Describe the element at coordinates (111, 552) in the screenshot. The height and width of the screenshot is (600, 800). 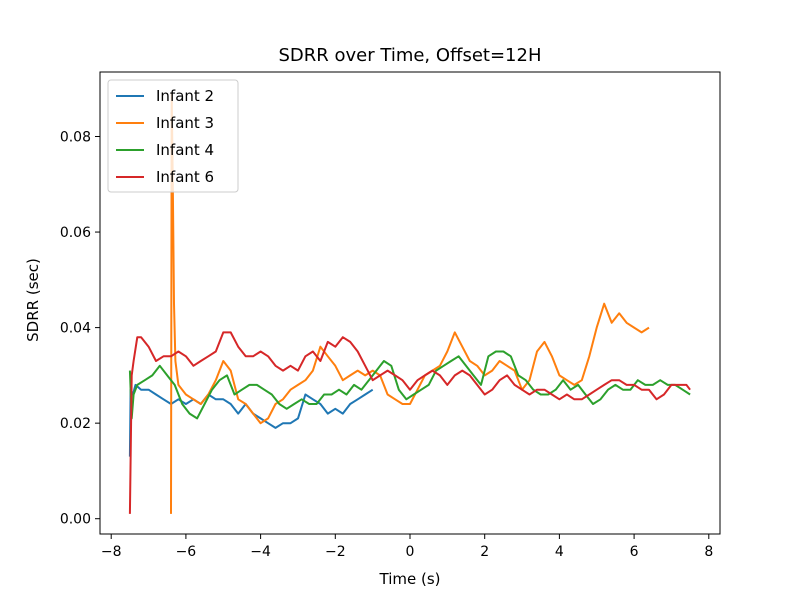
I see `x-tick-label: −8` at that location.